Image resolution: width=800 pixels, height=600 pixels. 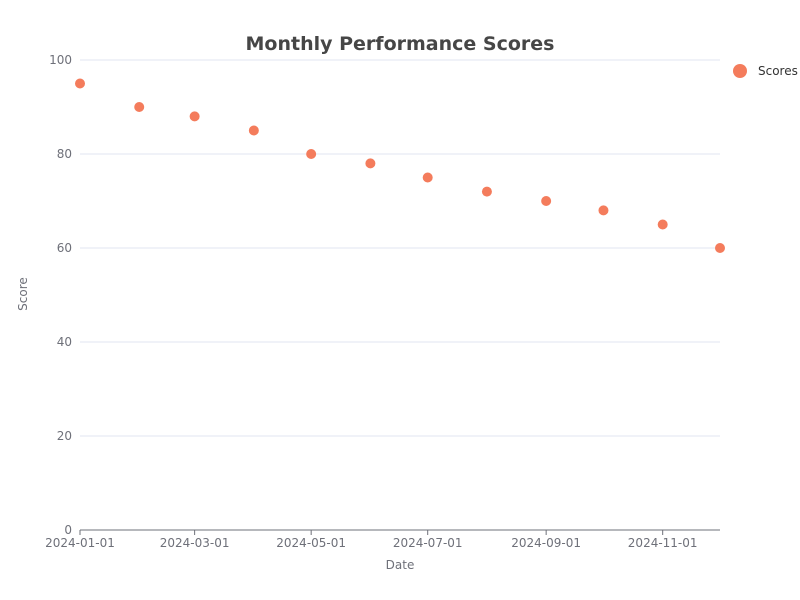 I want to click on legend-label: Scores, so click(x=778, y=71).